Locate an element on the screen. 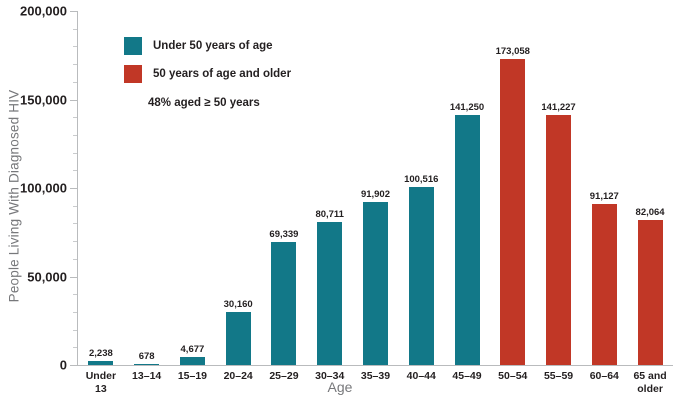  bar-column: 30,160 20–24 is located at coordinates (238, 196).